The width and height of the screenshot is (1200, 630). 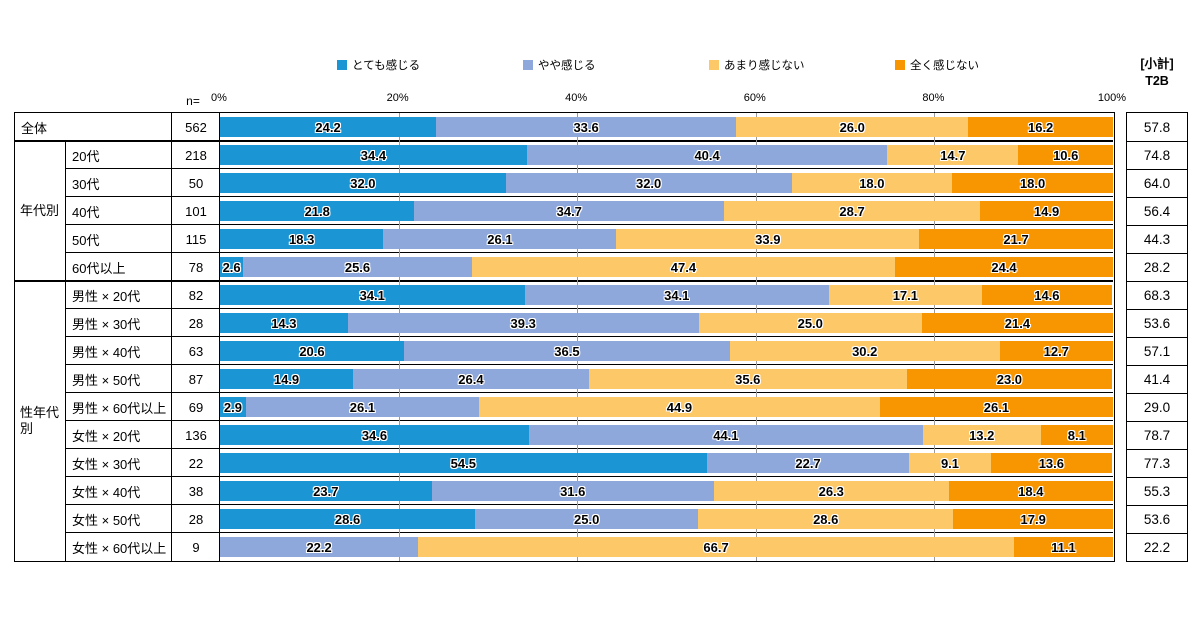 What do you see at coordinates (1157, 519) in the screenshot?
I see `t2b-value: 53.6` at bounding box center [1157, 519].